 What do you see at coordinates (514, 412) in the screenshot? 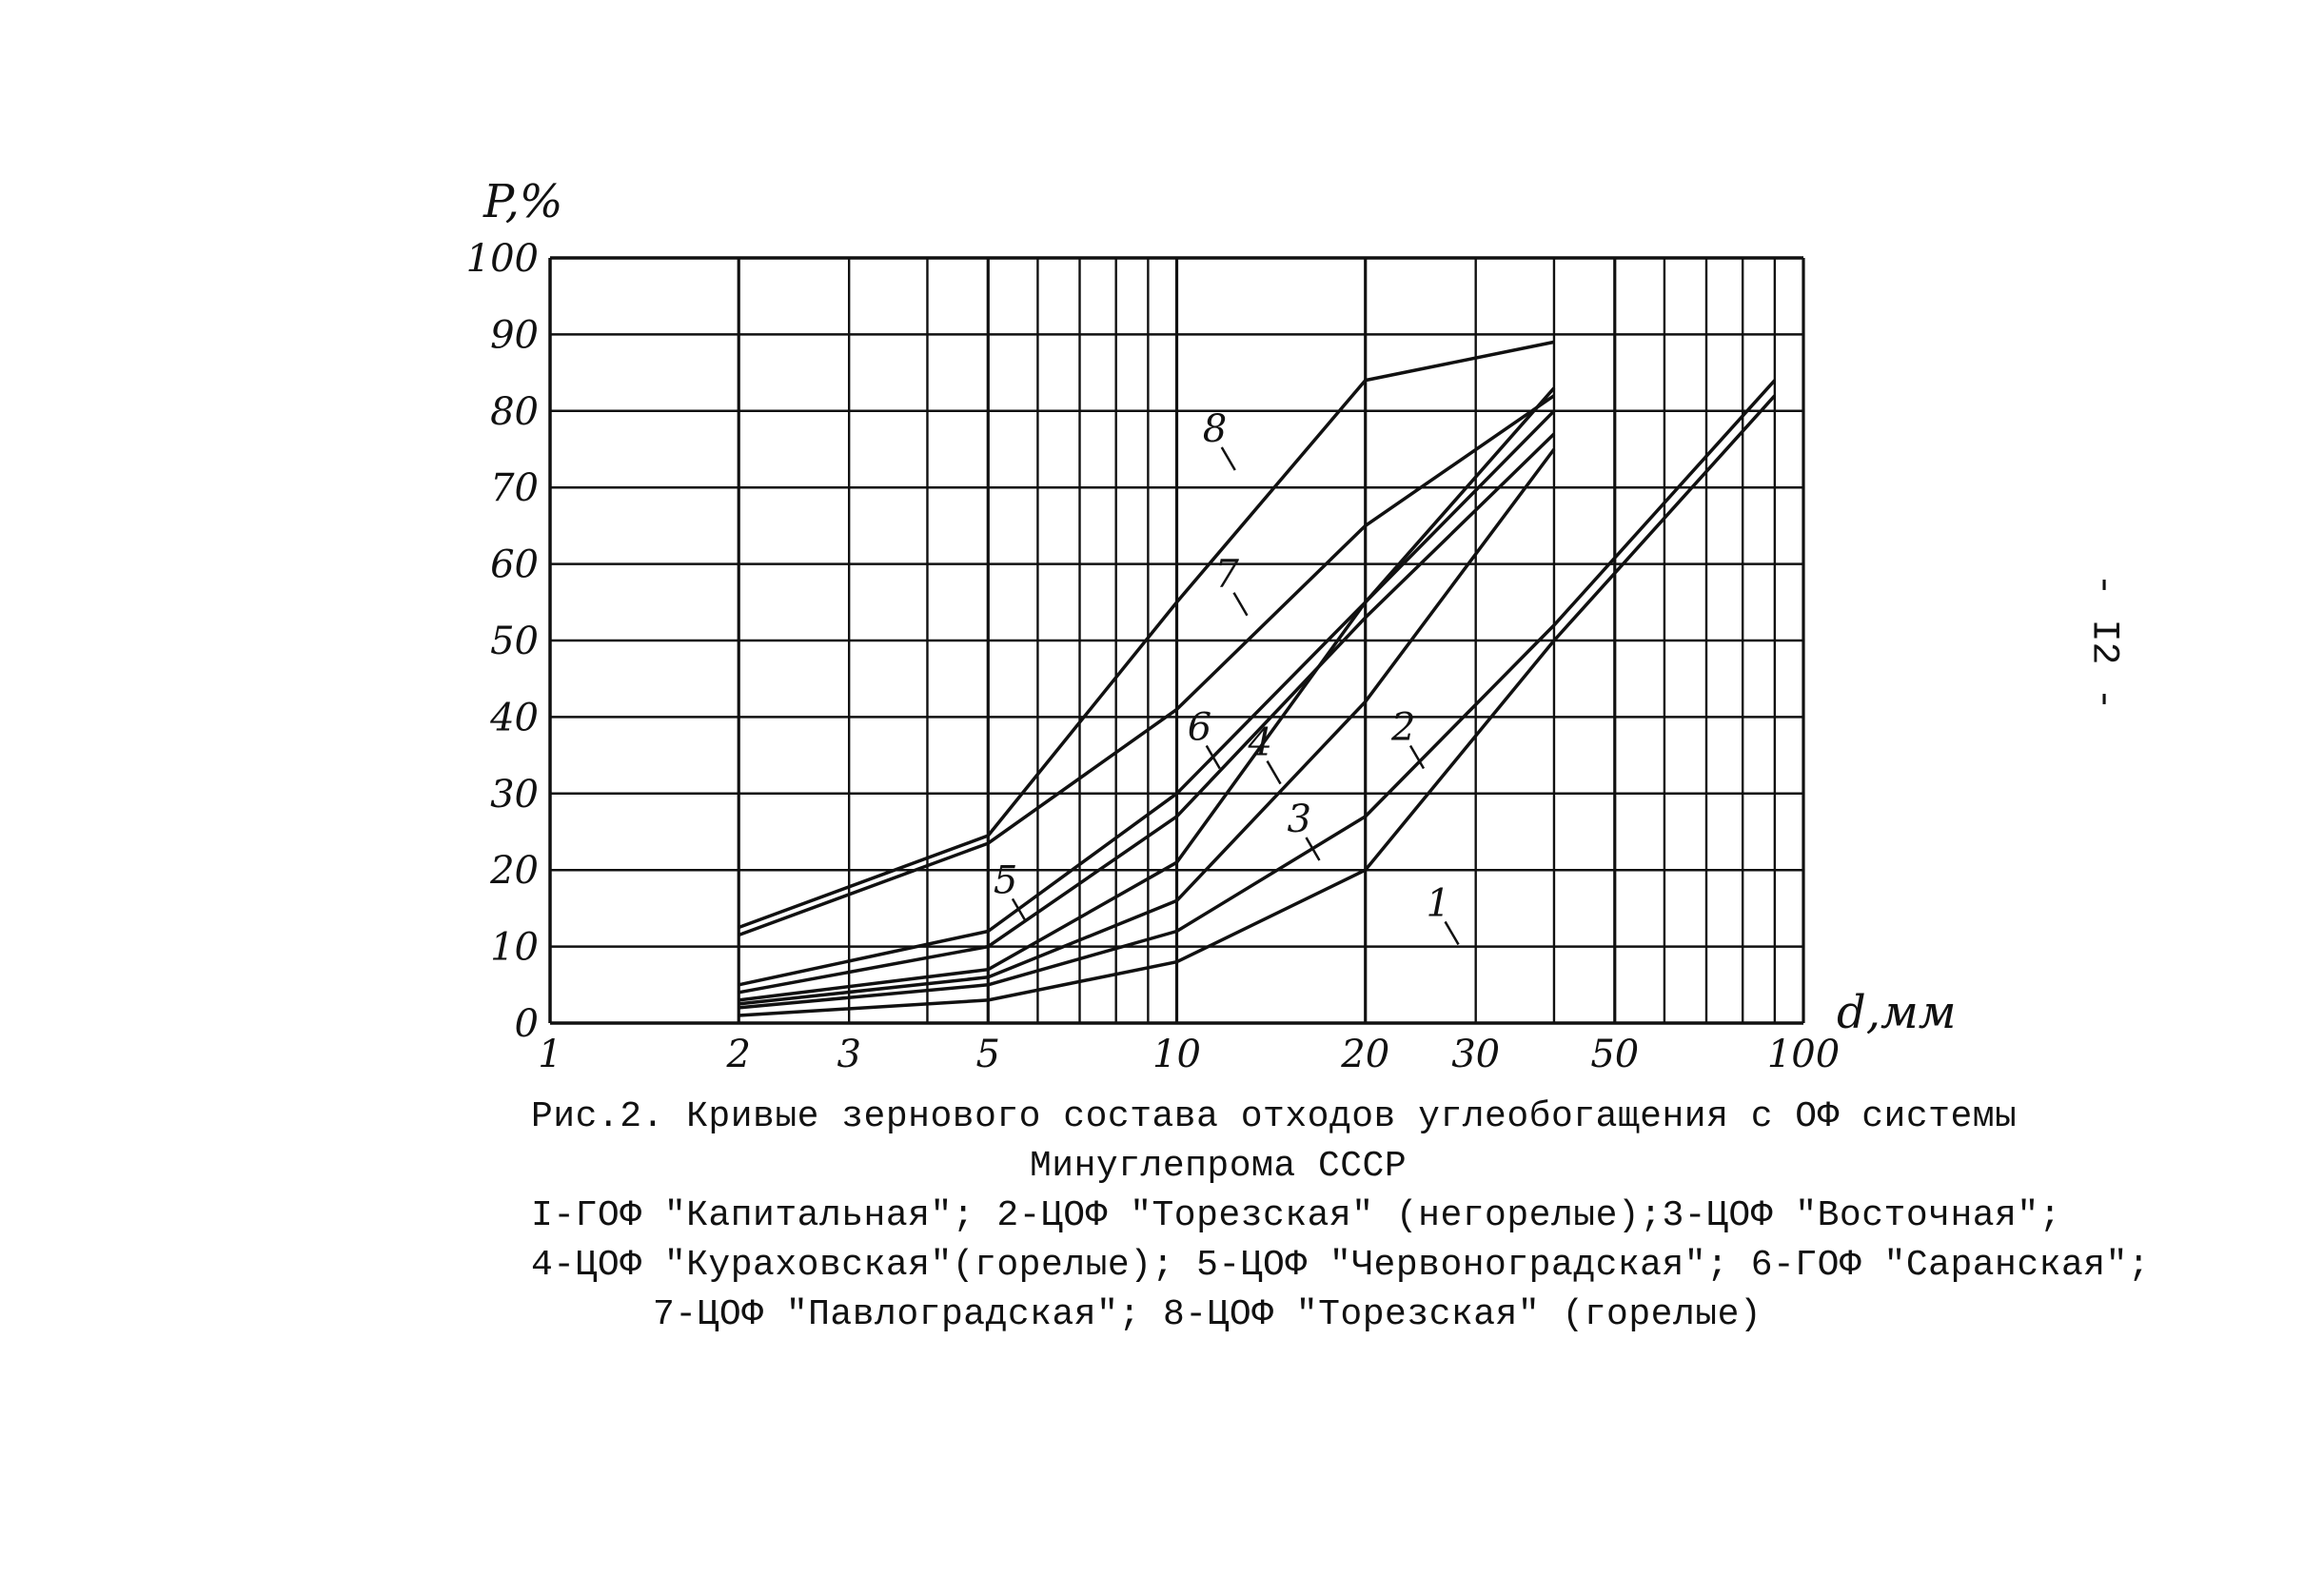
I see `y-tick-label: 80` at bounding box center [514, 412].